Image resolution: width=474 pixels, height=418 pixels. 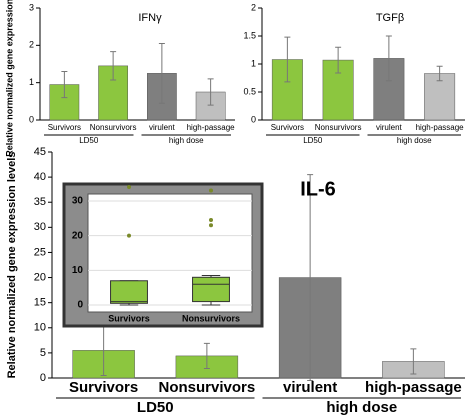 I want to click on chart-title: TGFβ, so click(x=390, y=18).